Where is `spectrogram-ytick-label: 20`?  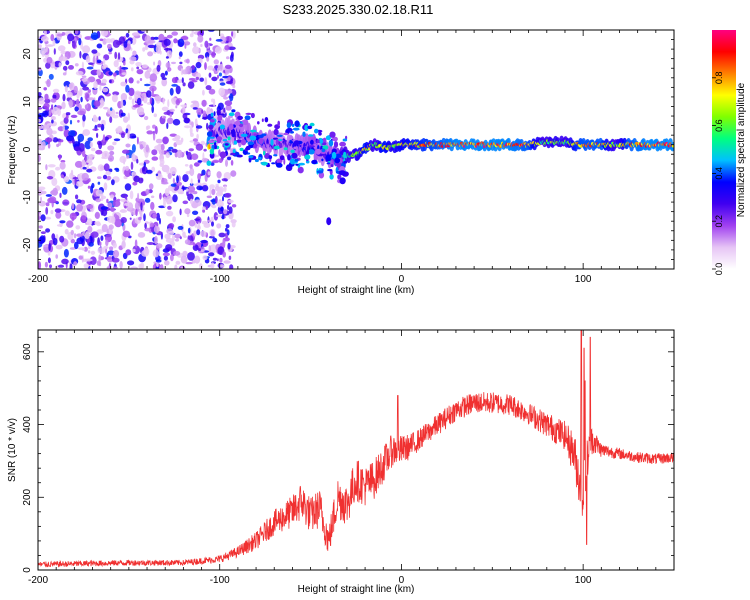
spectrogram-ytick-label: 20 is located at coordinates (27, 54).